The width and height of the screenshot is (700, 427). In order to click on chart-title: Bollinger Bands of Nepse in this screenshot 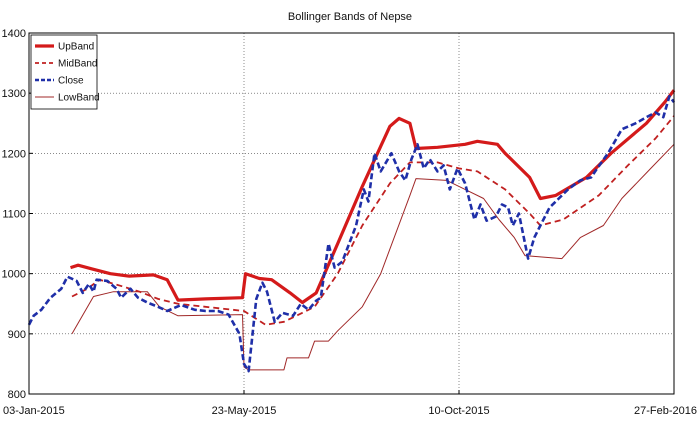, I will do `click(350, 17)`.